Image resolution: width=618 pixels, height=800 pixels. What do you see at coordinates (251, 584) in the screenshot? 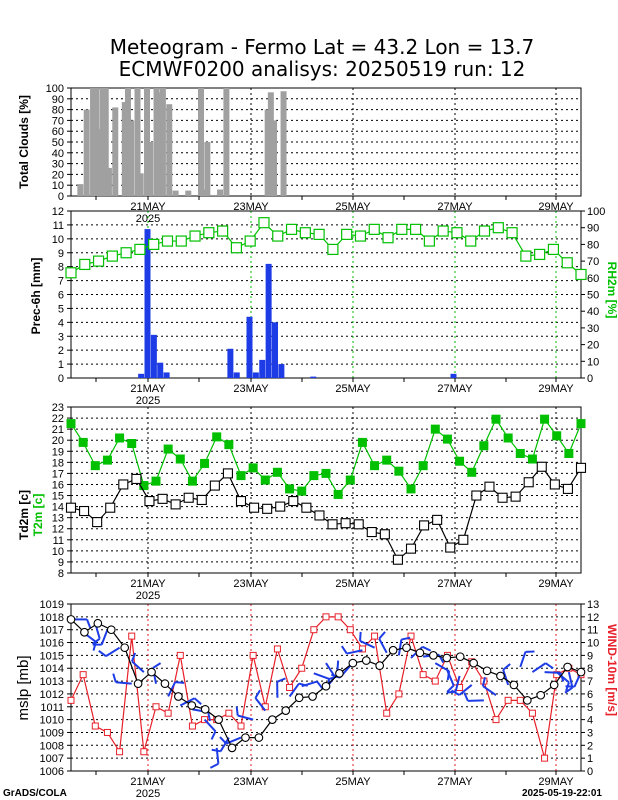
I see `x-tick-label: 23MAY` at bounding box center [251, 584].